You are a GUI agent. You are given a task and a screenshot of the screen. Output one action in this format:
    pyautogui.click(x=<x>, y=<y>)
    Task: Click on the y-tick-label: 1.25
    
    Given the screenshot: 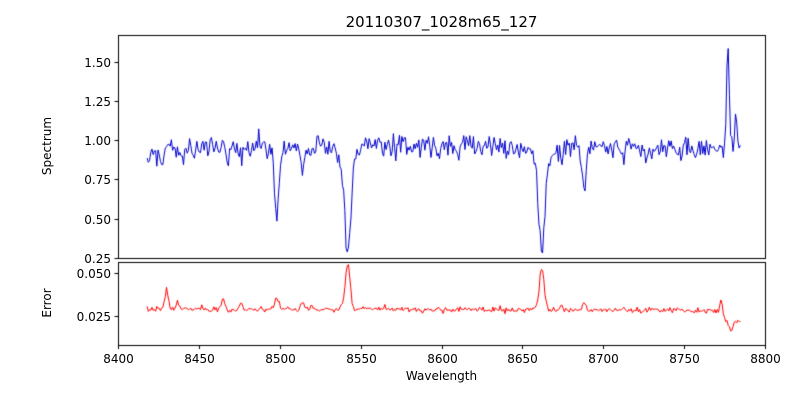 What is the action you would take?
    pyautogui.click(x=97, y=101)
    